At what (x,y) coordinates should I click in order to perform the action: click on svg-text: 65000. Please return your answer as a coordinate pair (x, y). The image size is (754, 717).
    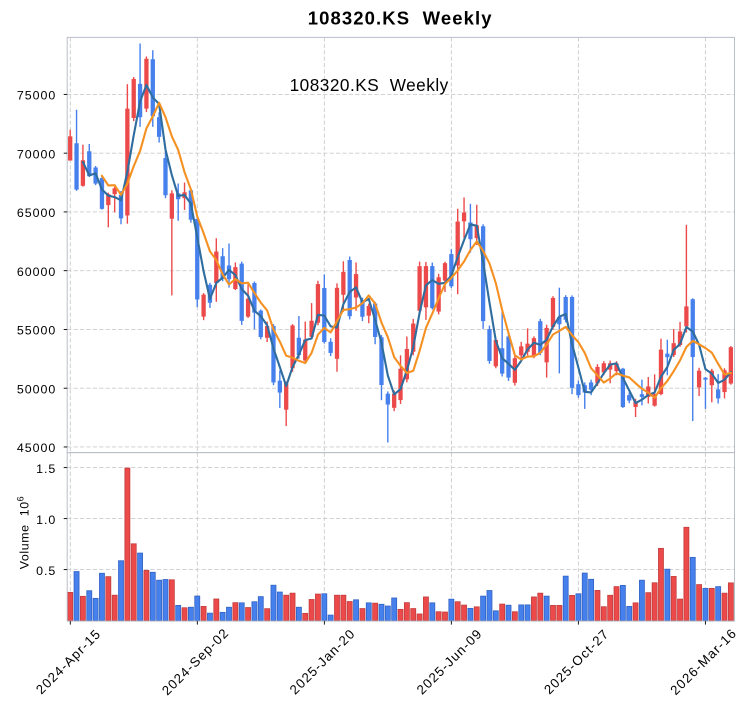
    Looking at the image, I should click on (36, 213).